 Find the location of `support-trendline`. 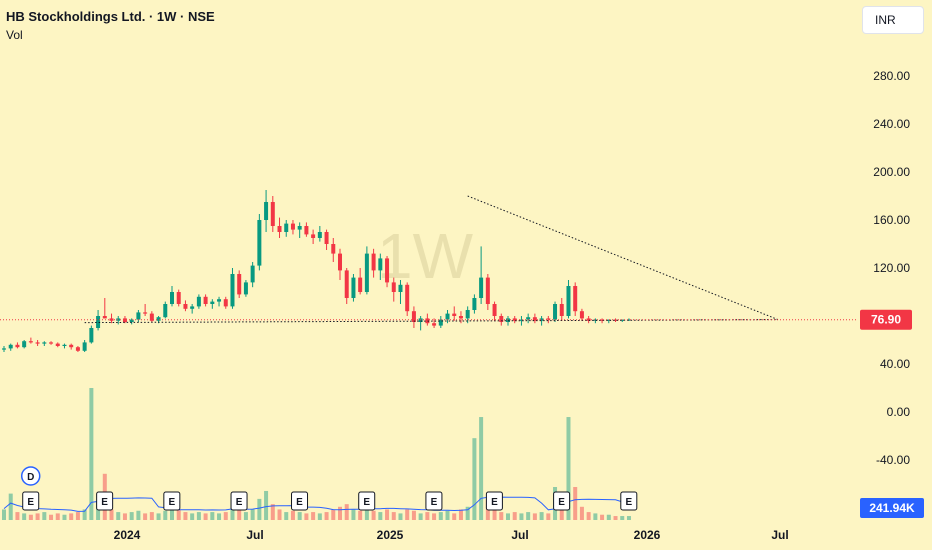

support-trendline is located at coordinates (431, 321).